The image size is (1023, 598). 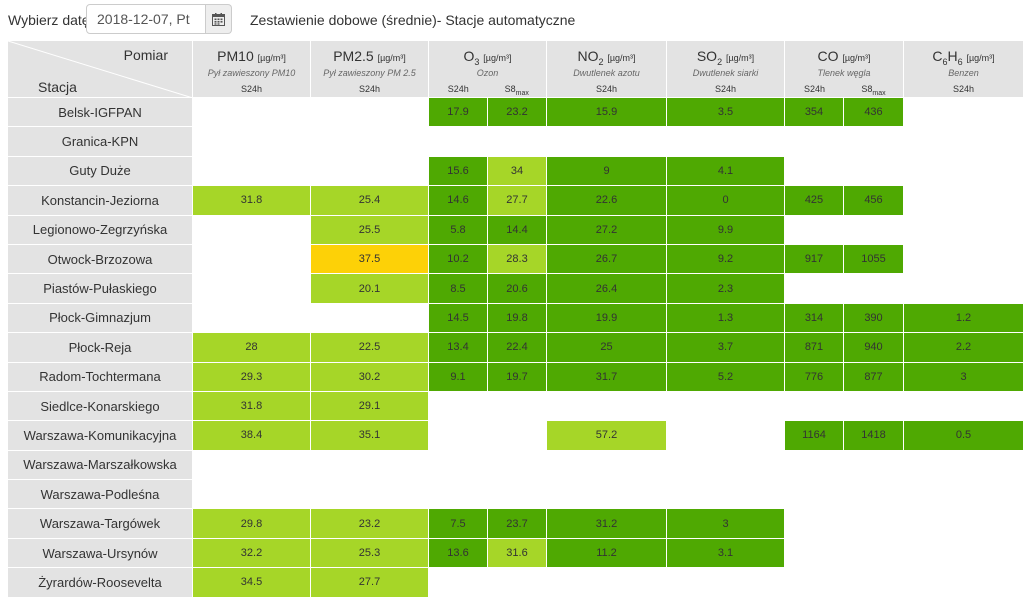 I want to click on value-cell-o3-s8max: 31.6, so click(x=517, y=552).